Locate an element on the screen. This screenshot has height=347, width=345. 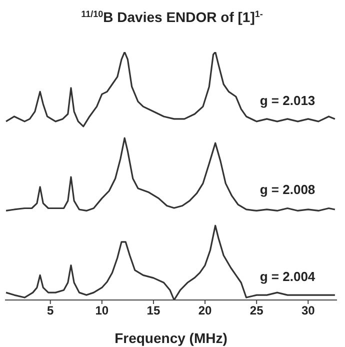
chart-title: $^{11/10}$B Davies ENDOR of [1]$^{1-}$ is located at coordinates (172, 17).